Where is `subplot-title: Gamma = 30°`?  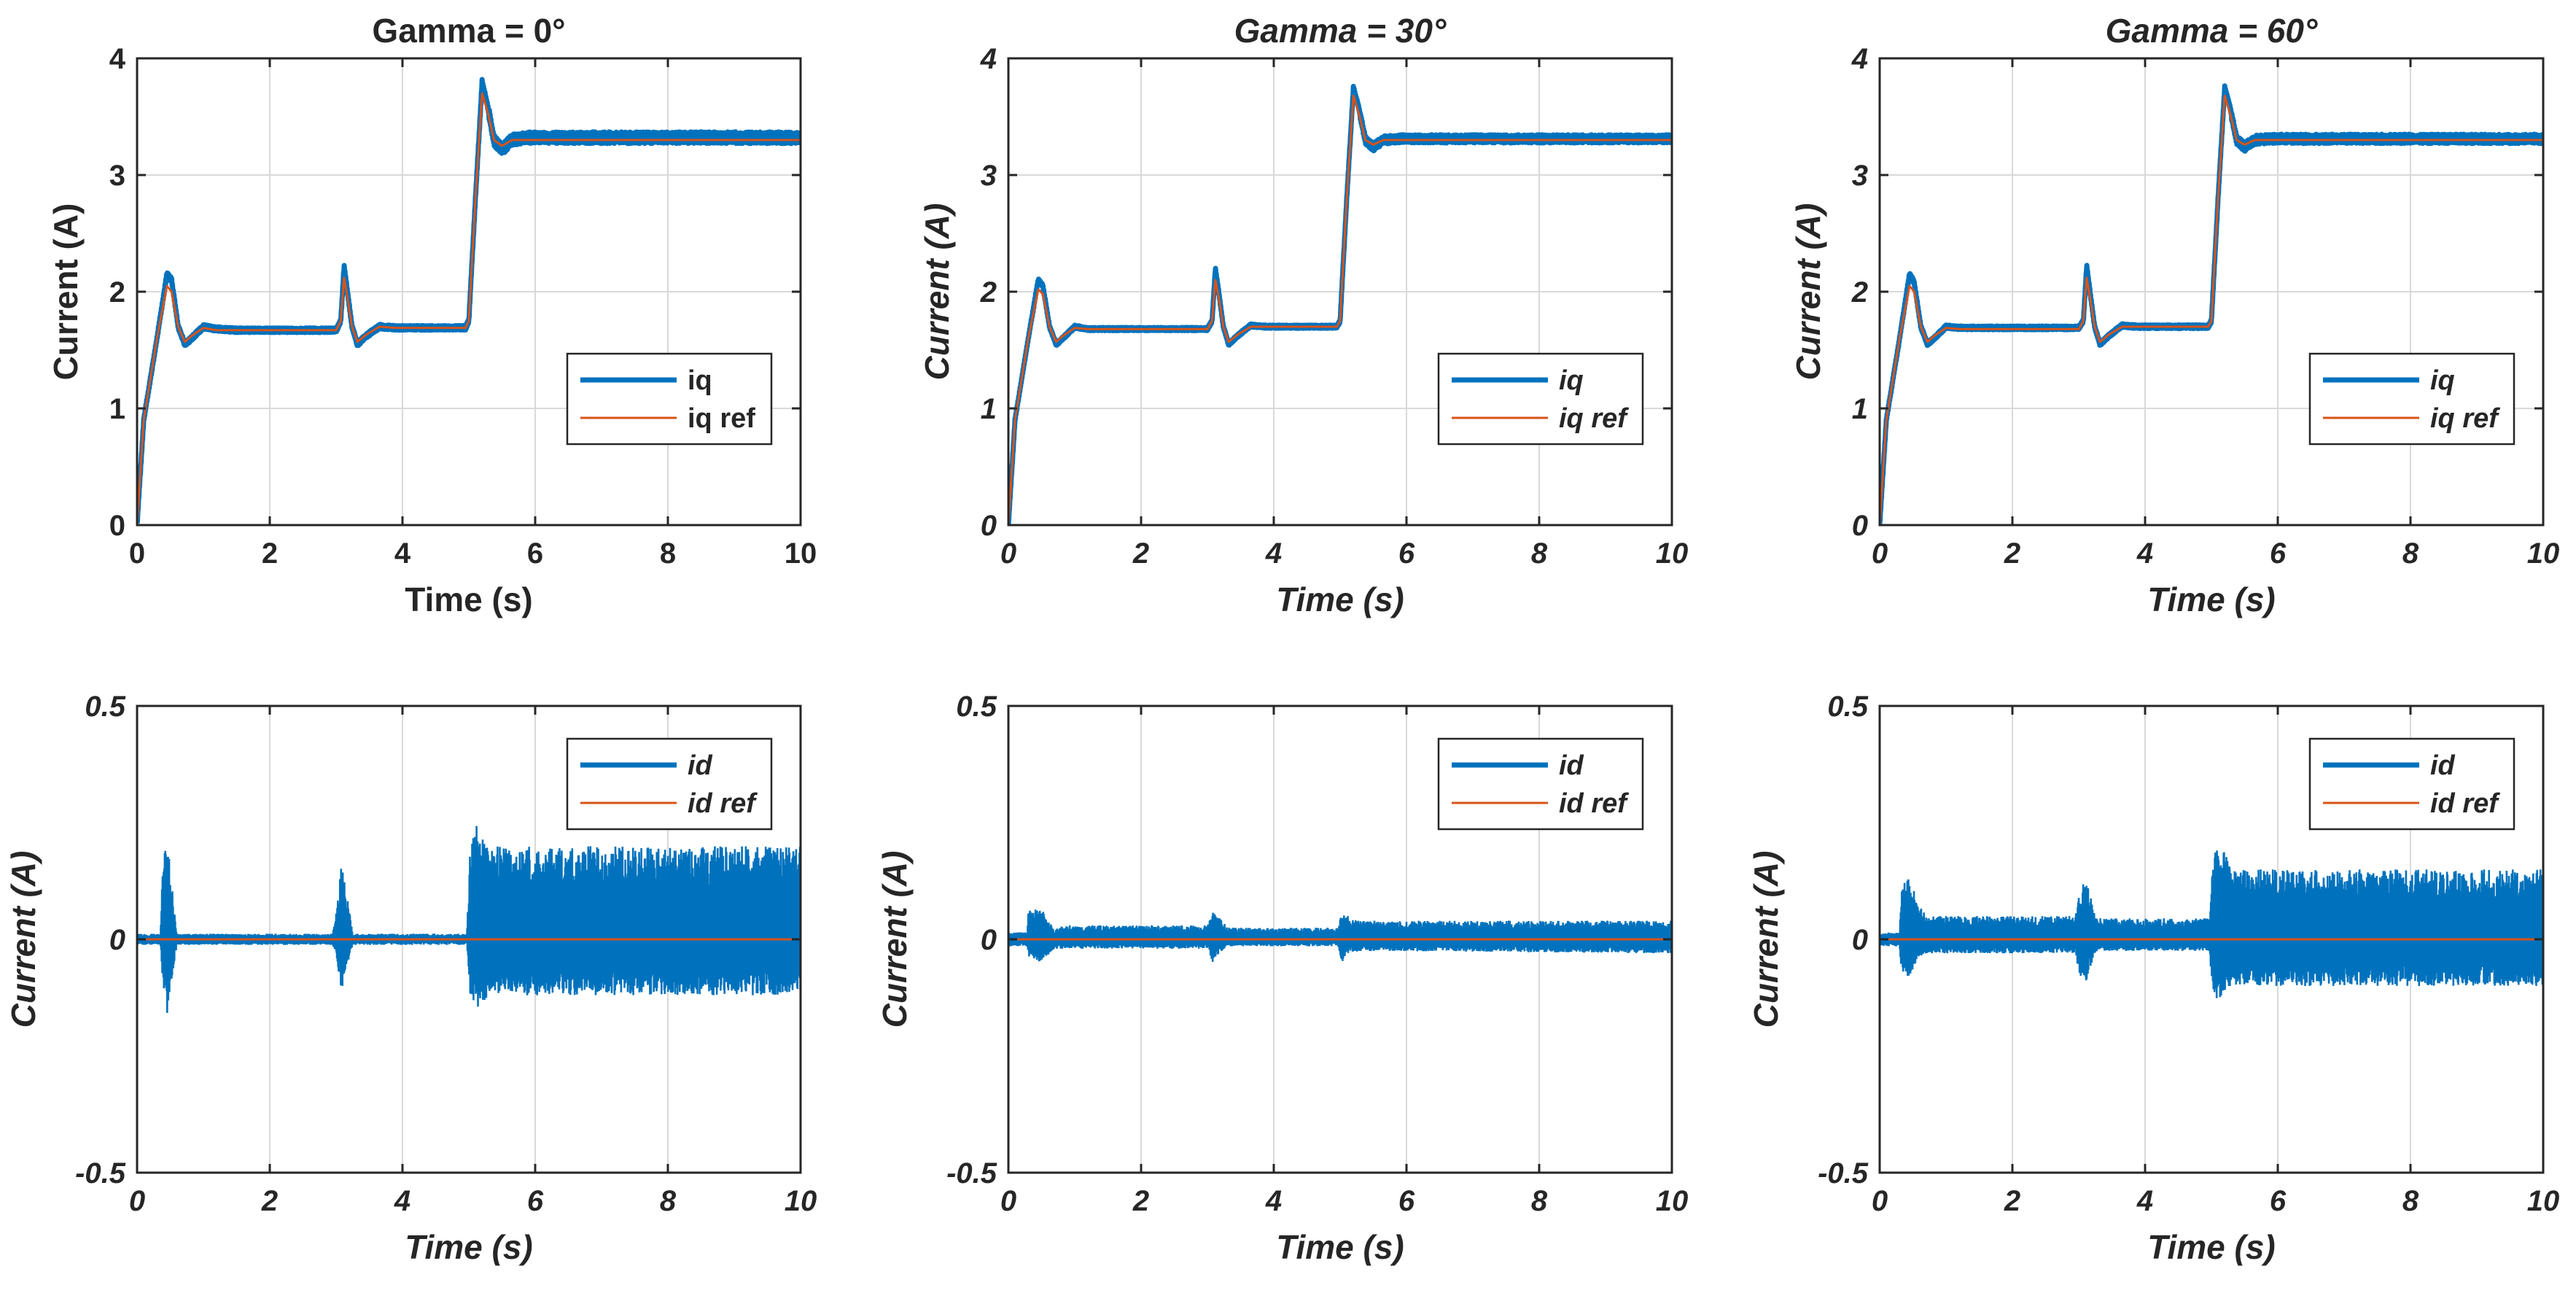
subplot-title: Gamma = 30° is located at coordinates (1340, 31).